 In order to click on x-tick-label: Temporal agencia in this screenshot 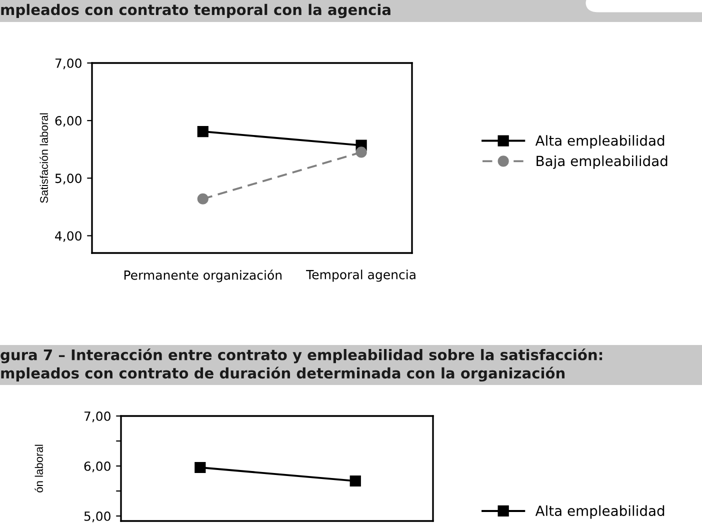, I will do `click(361, 276)`.